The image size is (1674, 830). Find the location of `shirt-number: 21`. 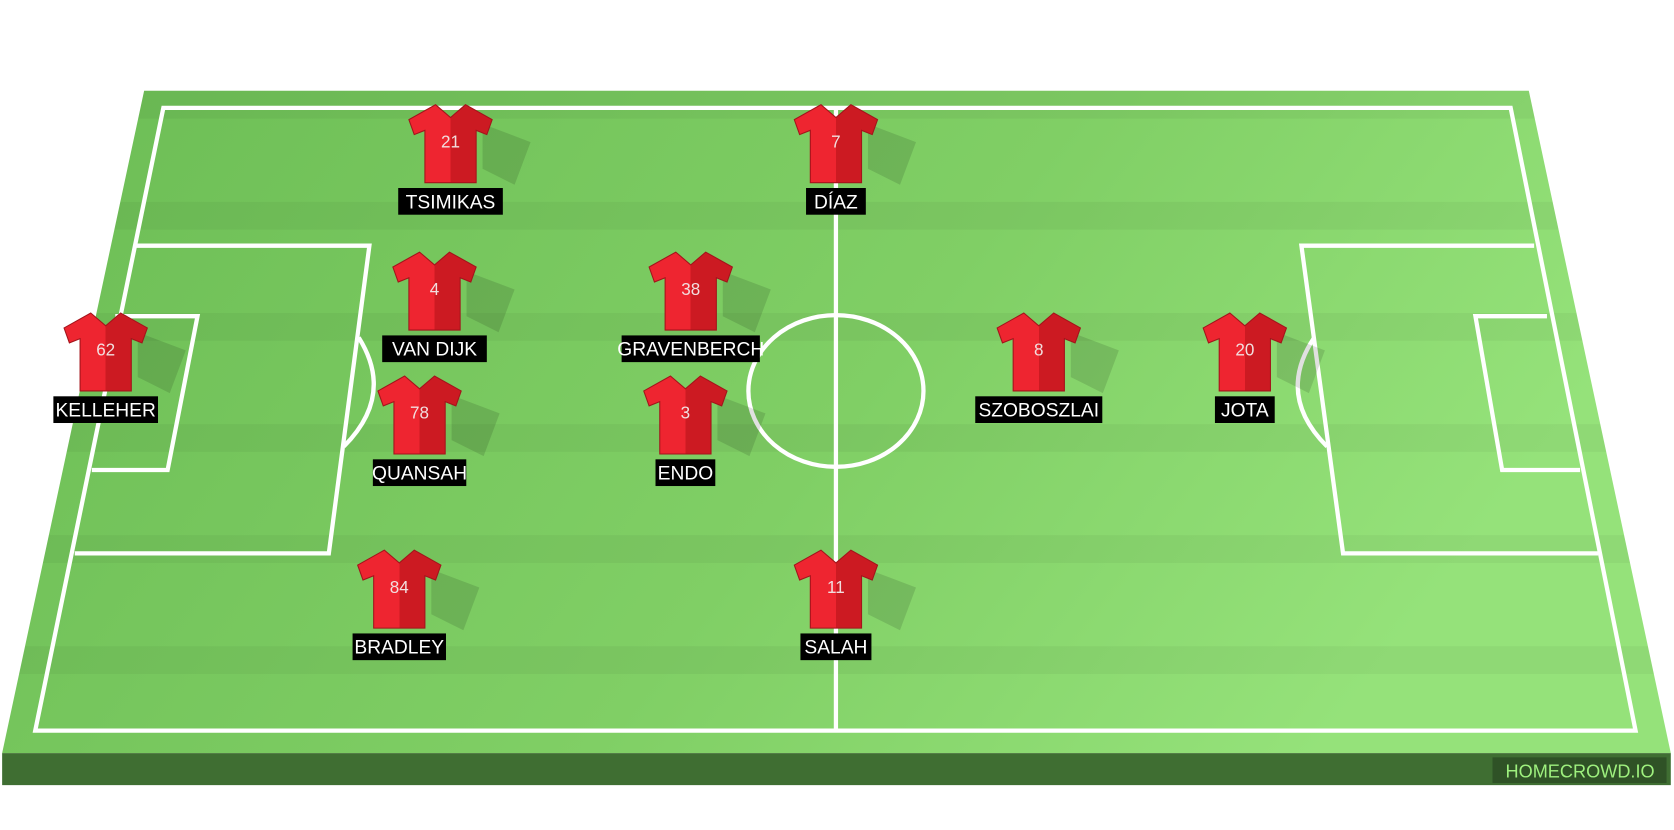

shirt-number: 21 is located at coordinates (450, 141).